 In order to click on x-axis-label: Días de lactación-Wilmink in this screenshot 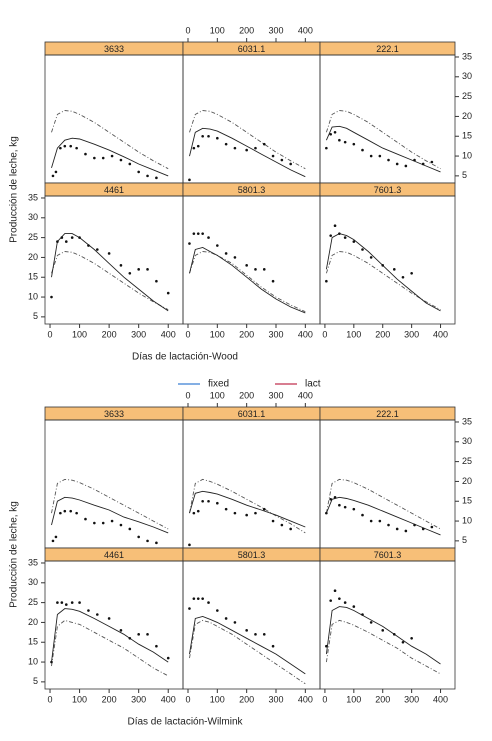, I will do `click(185, 722)`.